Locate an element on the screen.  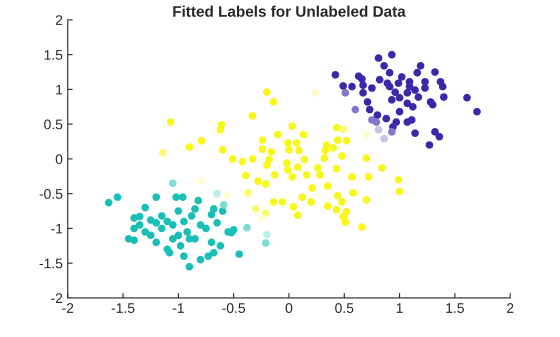
y-tick-label: 0.5 is located at coordinates (53, 124).